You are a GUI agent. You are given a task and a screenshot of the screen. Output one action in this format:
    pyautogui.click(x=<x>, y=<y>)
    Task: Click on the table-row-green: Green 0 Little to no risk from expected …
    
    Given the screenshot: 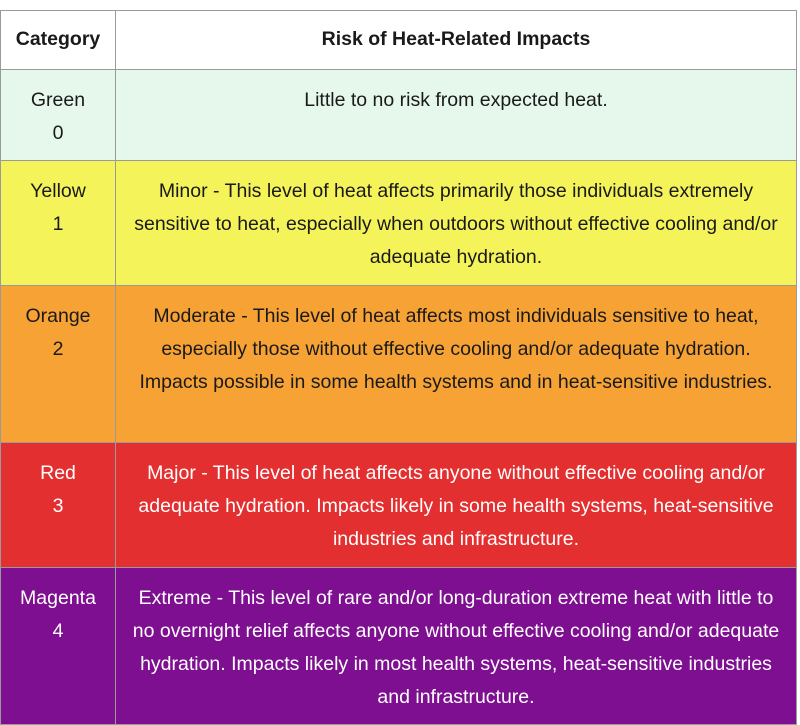 What is the action you would take?
    pyautogui.click(x=398, y=115)
    